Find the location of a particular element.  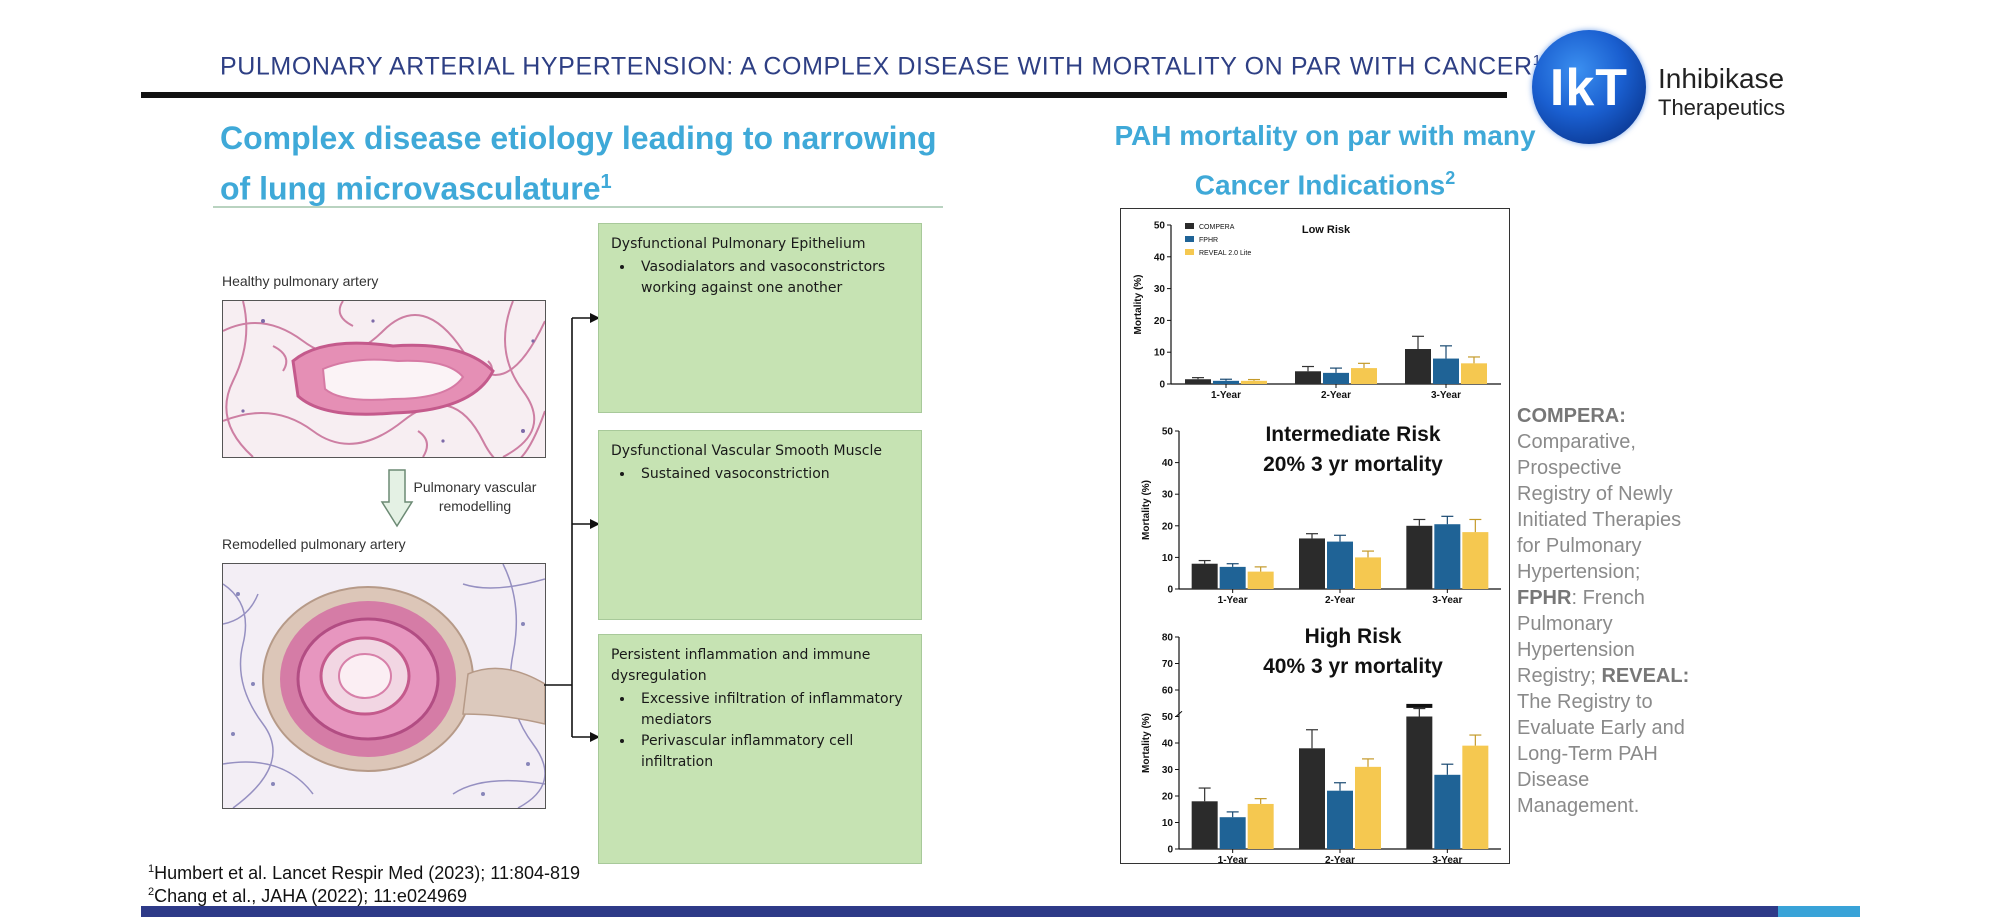

remodelled-artery-image is located at coordinates (384, 686).